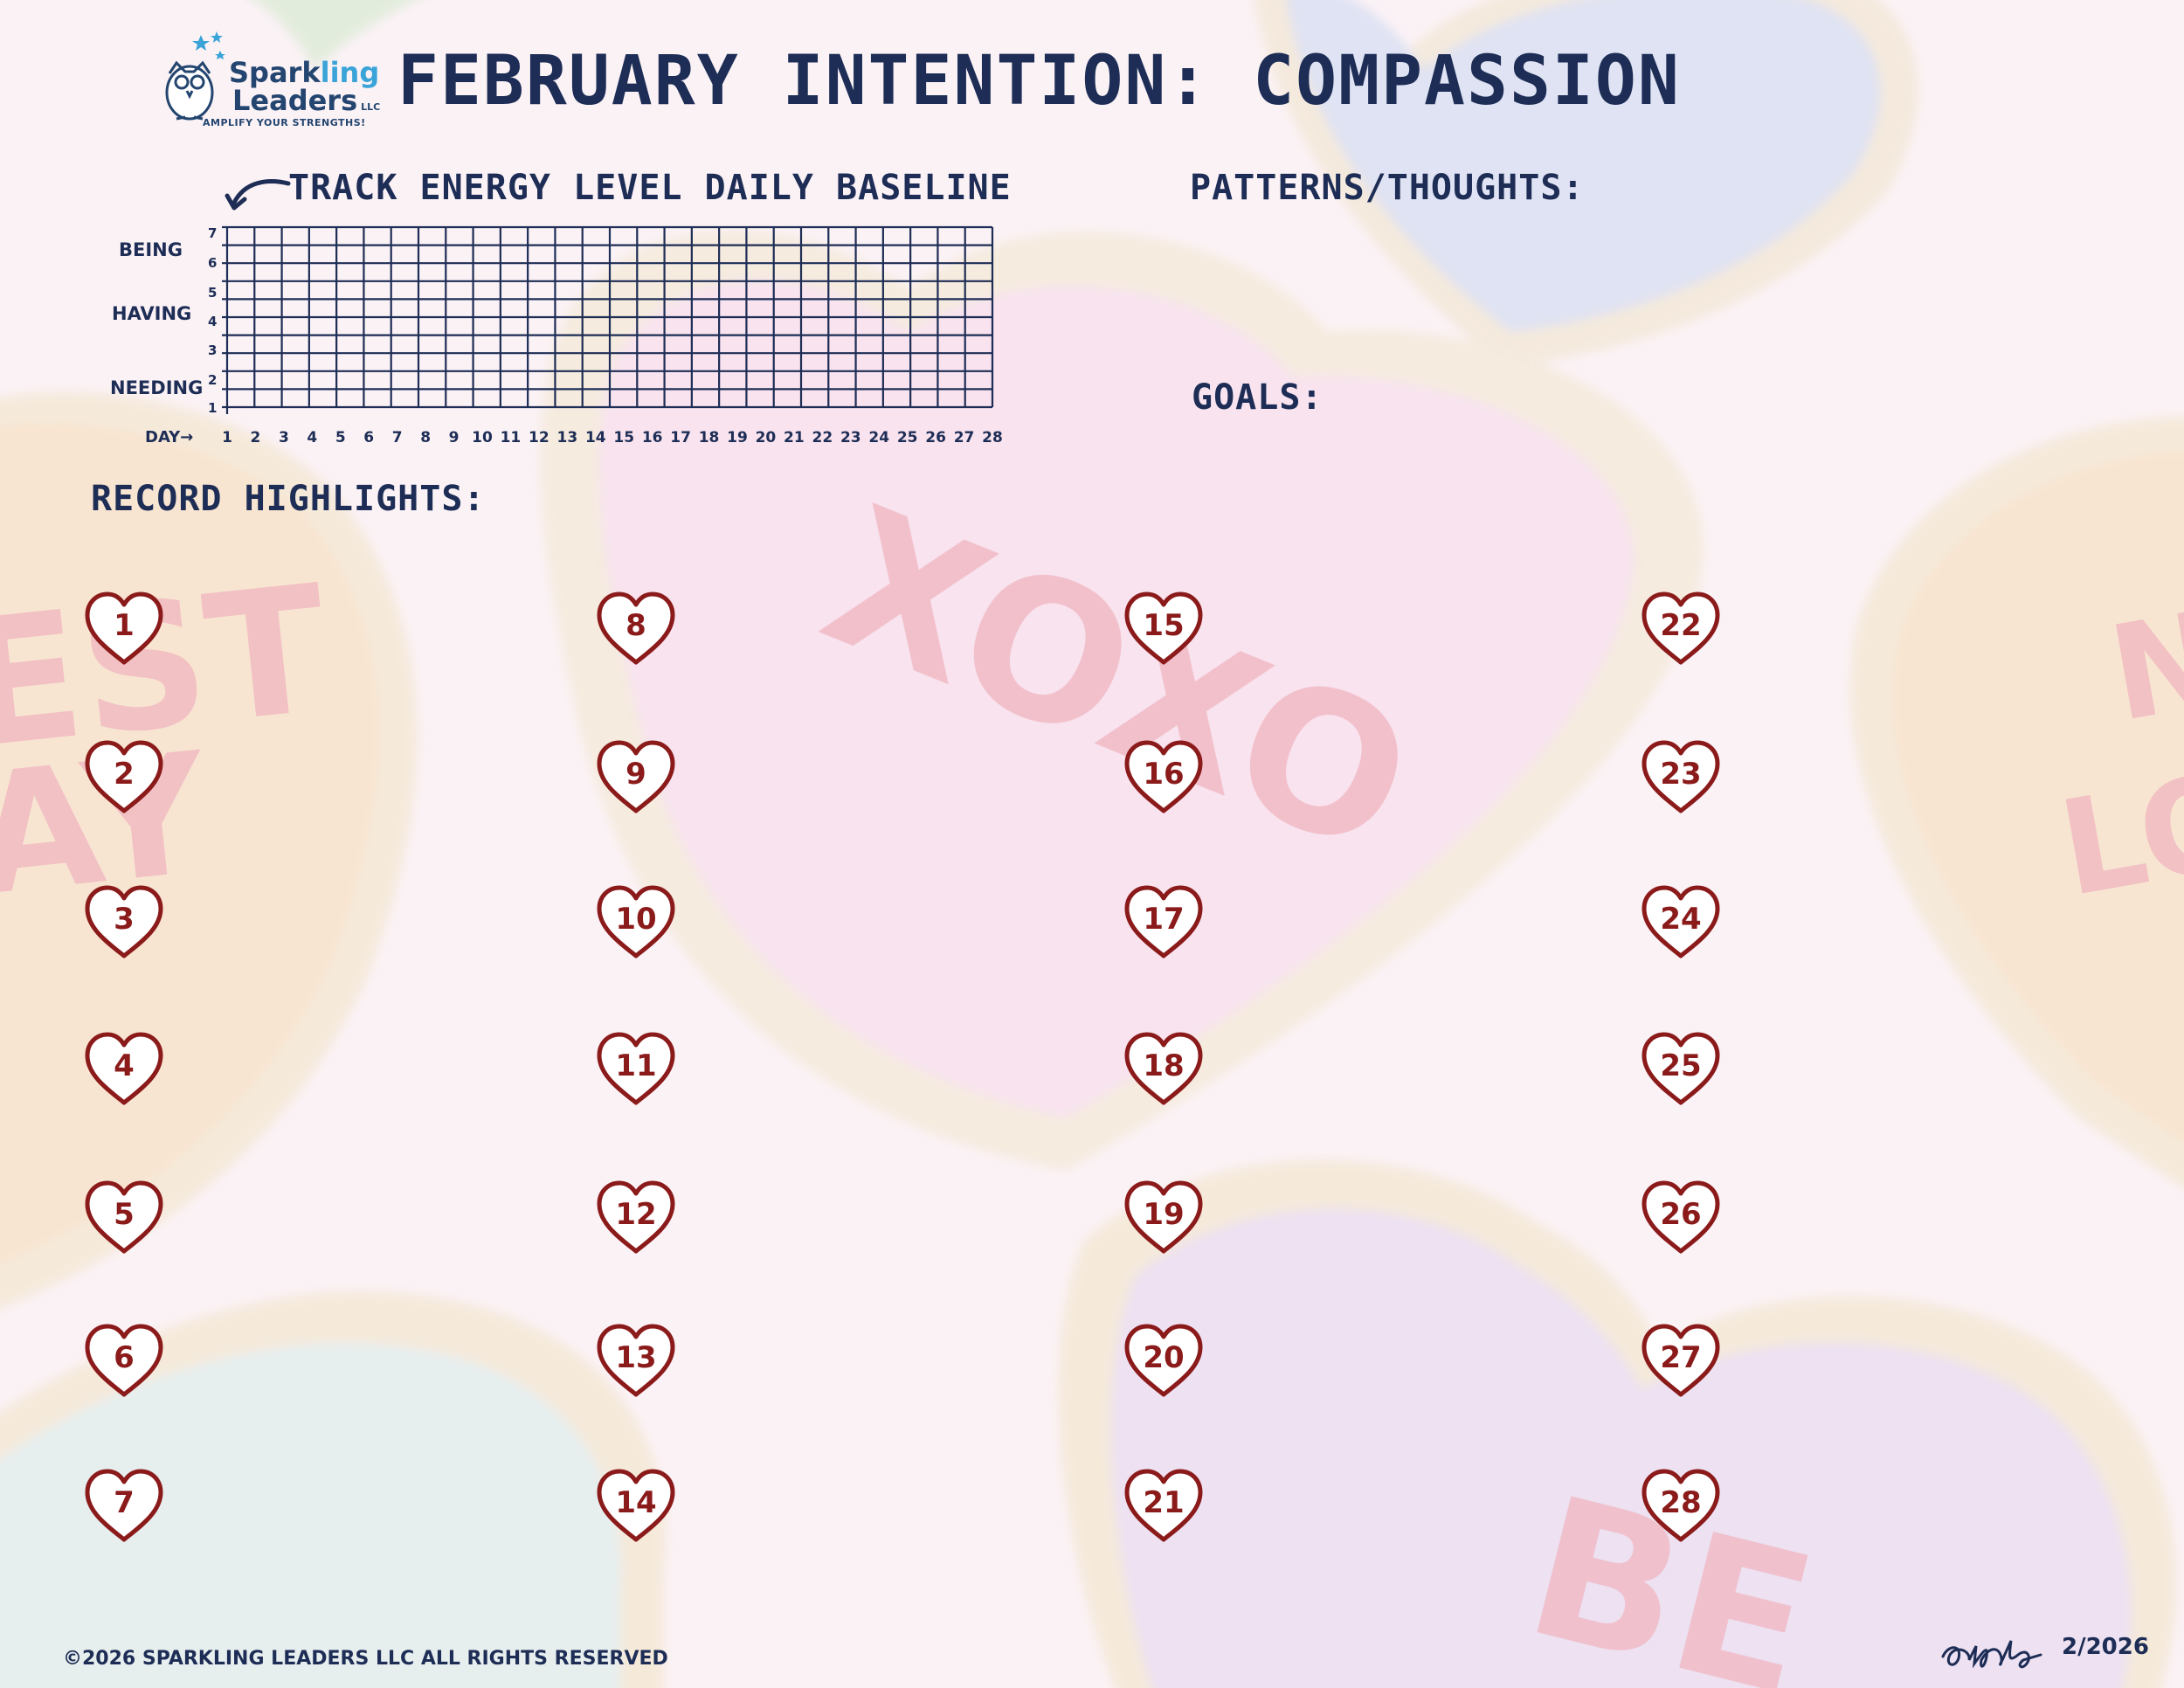 The height and width of the screenshot is (1688, 2184). I want to click on day-number: 3, so click(124, 919).